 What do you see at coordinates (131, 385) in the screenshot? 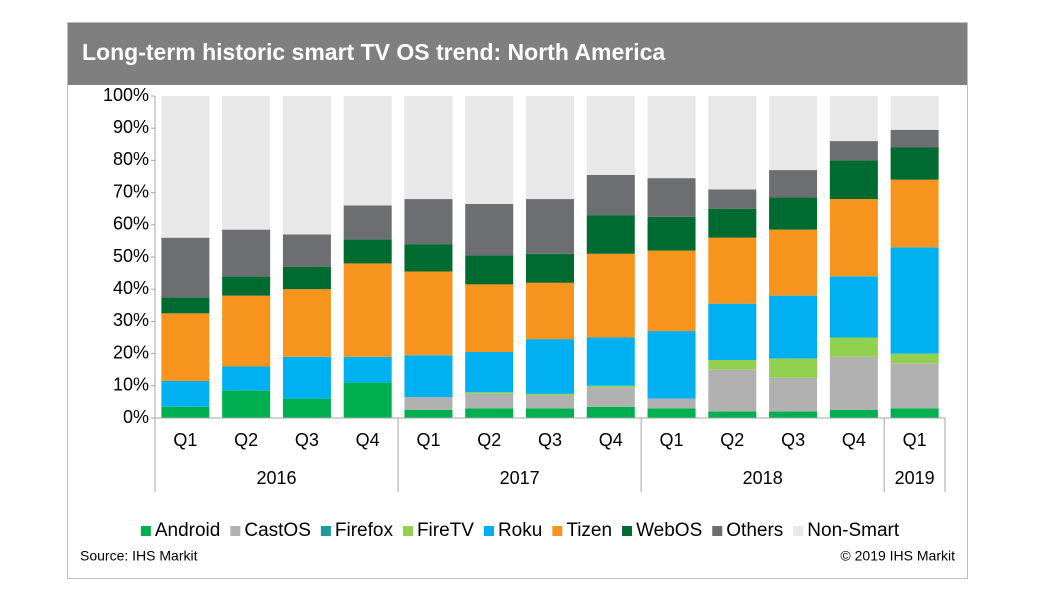
I see `y-tick-label: 10%` at bounding box center [131, 385].